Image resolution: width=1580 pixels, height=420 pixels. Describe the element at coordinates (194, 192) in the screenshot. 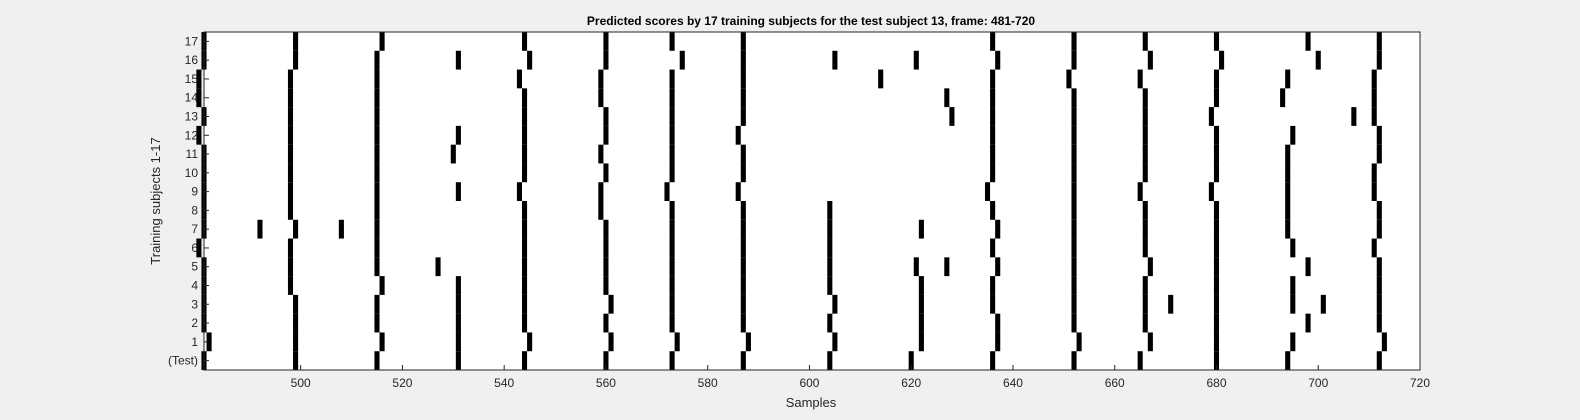

I see `y-tick-label-9: 9` at that location.